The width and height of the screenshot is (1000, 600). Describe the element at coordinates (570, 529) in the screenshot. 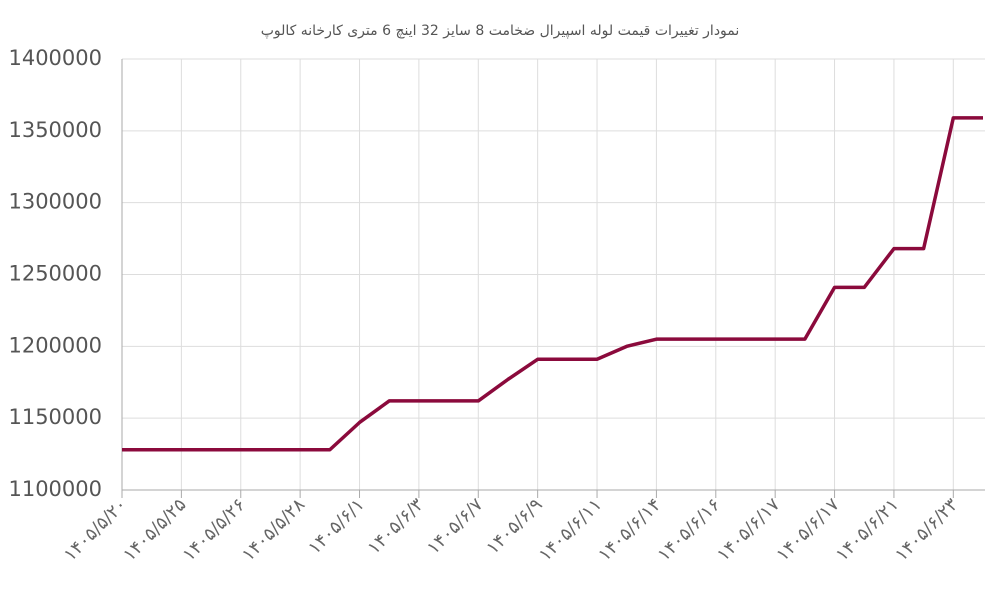

I see `x-tick-label: ۱۴۰۵/۶/۱۱` at that location.